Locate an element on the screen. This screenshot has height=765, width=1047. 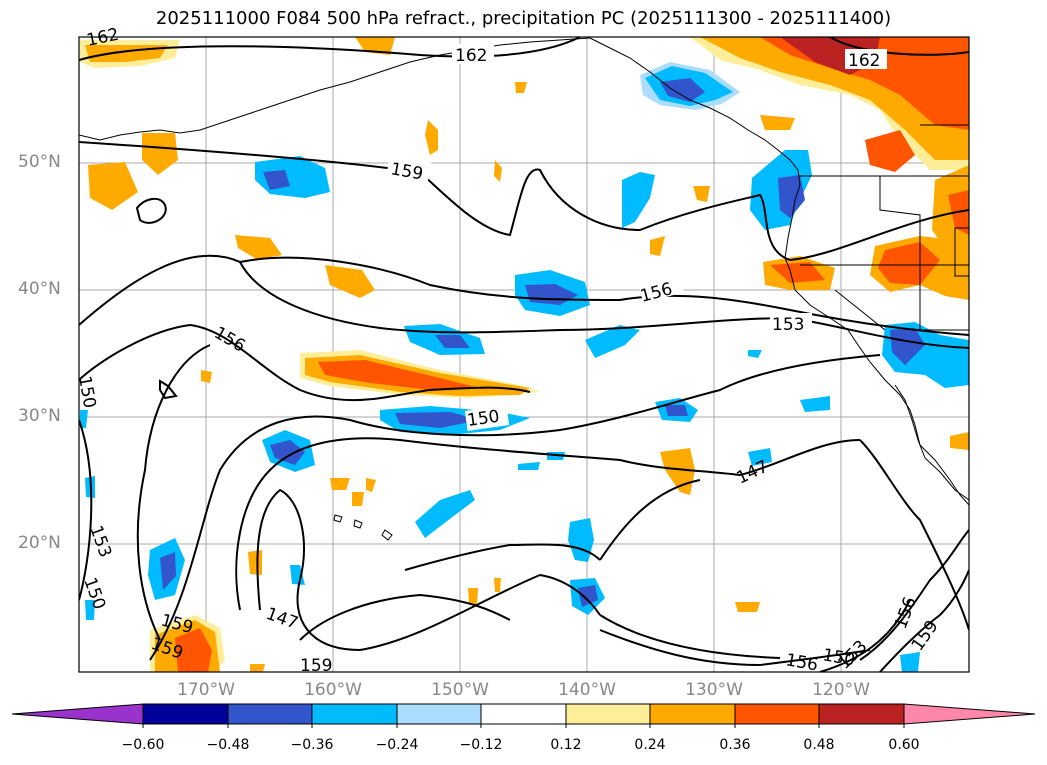
colorbar-tick-label: 0.36 is located at coordinates (735, 745).